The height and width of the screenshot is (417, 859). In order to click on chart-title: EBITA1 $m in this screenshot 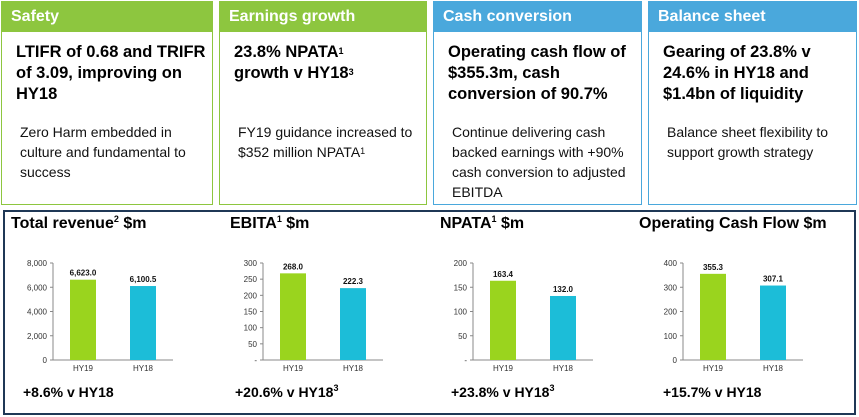, I will do `click(270, 223)`.